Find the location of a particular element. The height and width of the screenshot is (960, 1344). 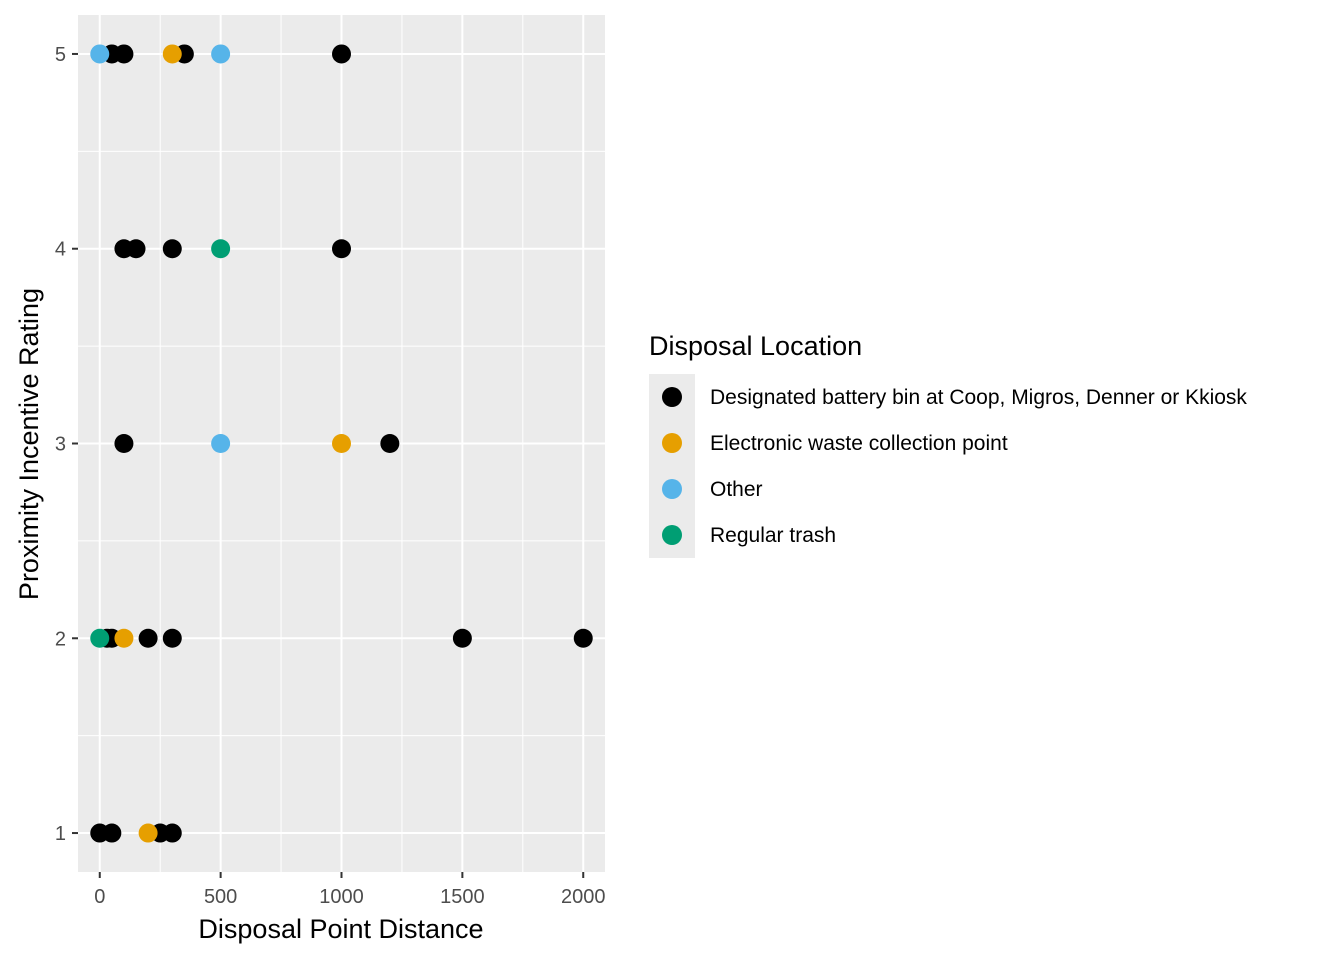

y-axis-title: Proximity Incentive Rating is located at coordinates (29, 444).